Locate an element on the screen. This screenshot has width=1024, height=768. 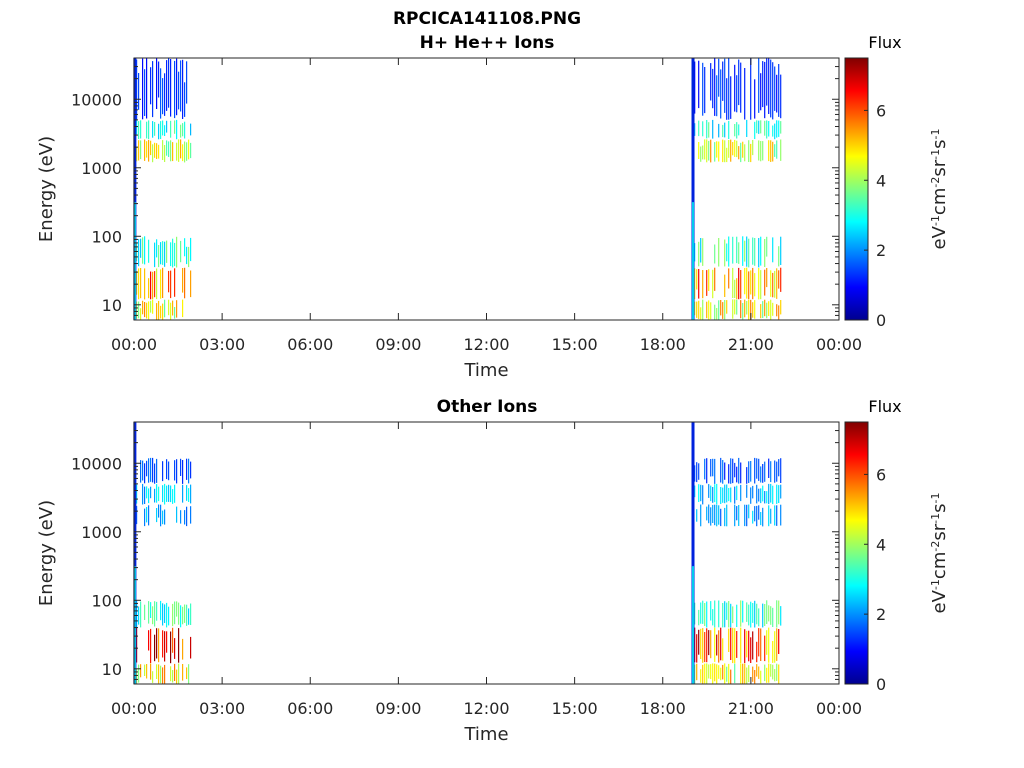
colorbar-title: Flux is located at coordinates (884, 42).